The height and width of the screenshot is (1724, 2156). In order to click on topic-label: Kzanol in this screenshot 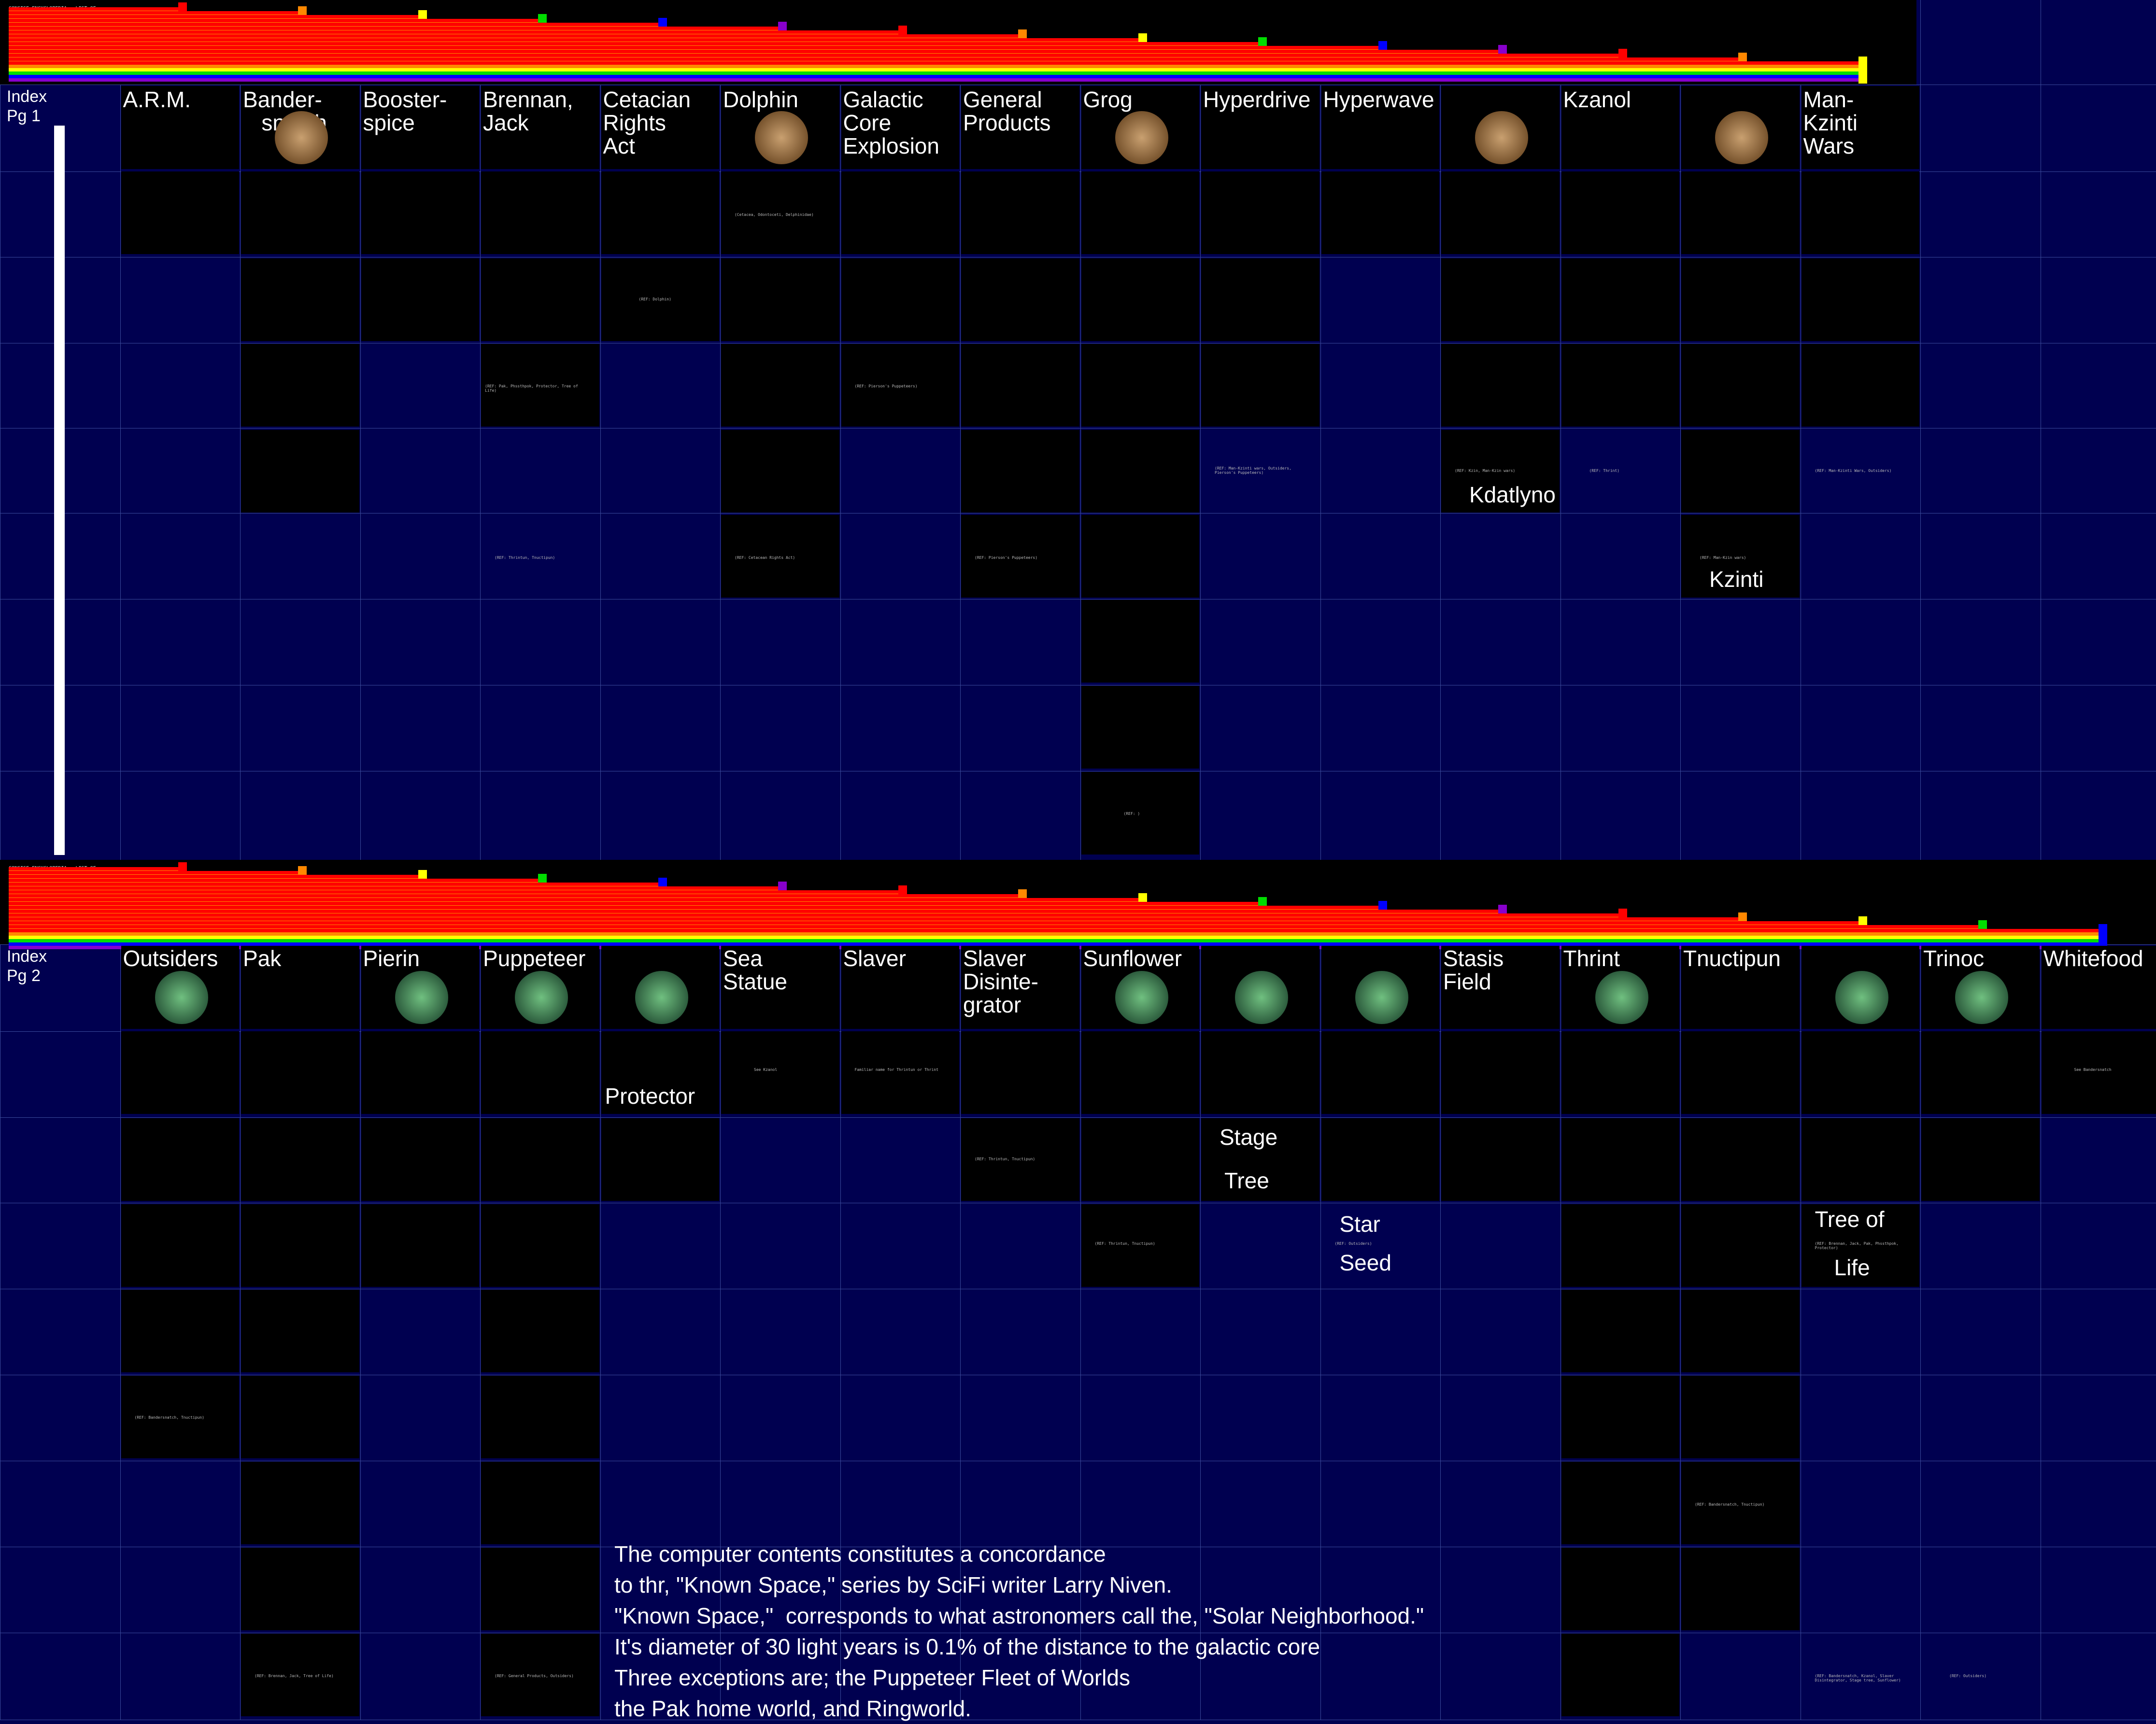, I will do `click(1597, 99)`.